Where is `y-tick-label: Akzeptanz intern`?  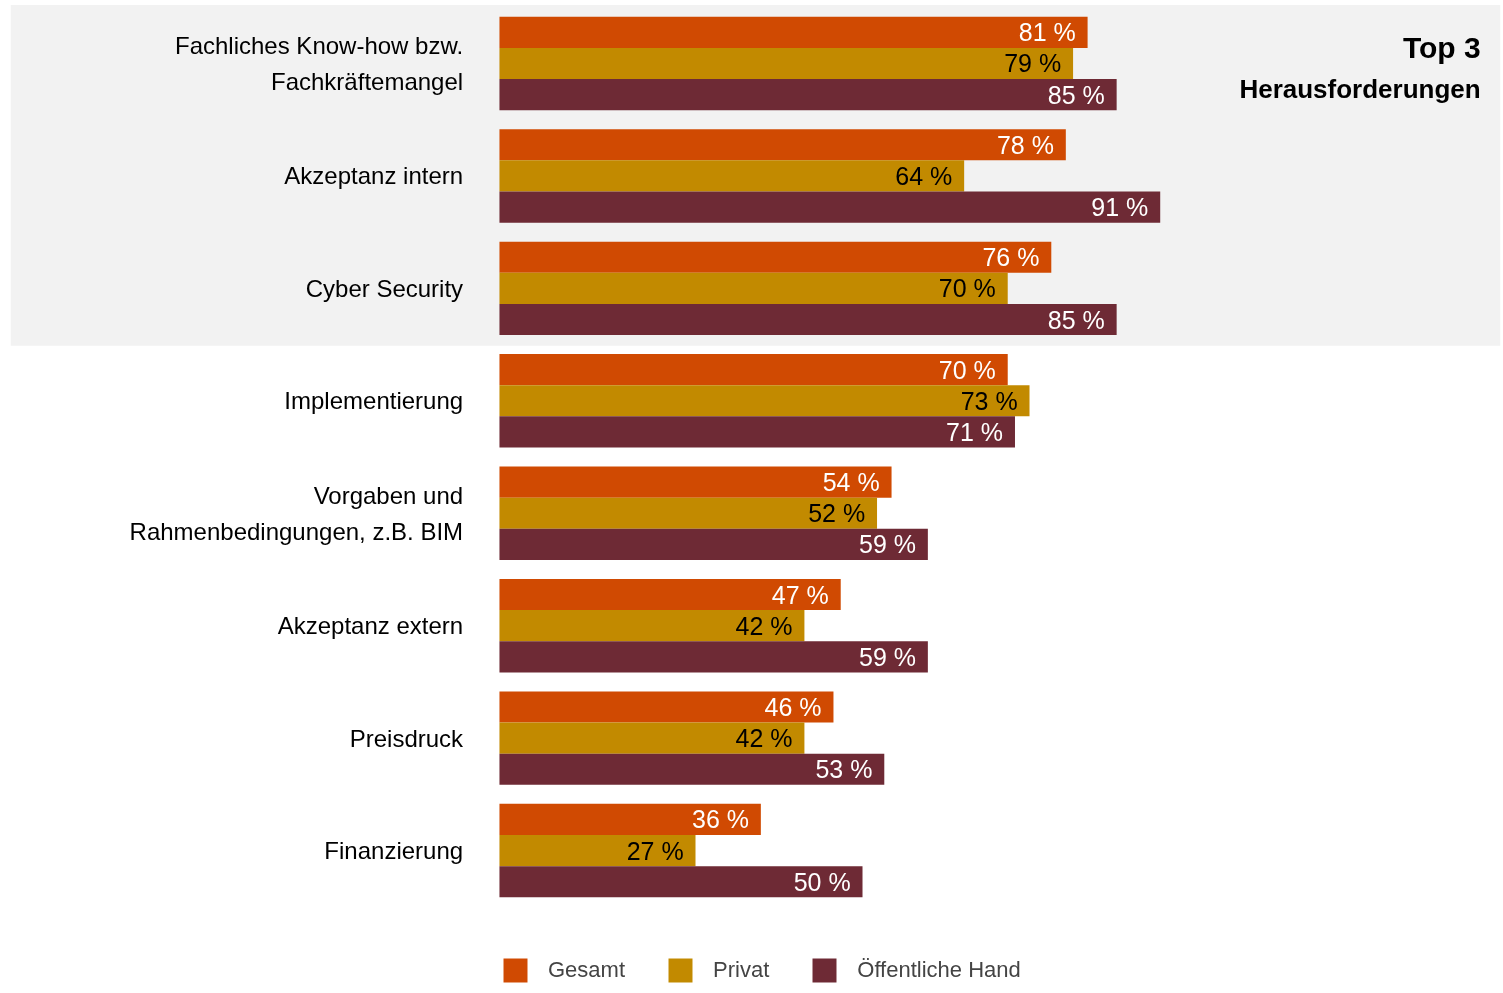 y-tick-label: Akzeptanz intern is located at coordinates (374, 176).